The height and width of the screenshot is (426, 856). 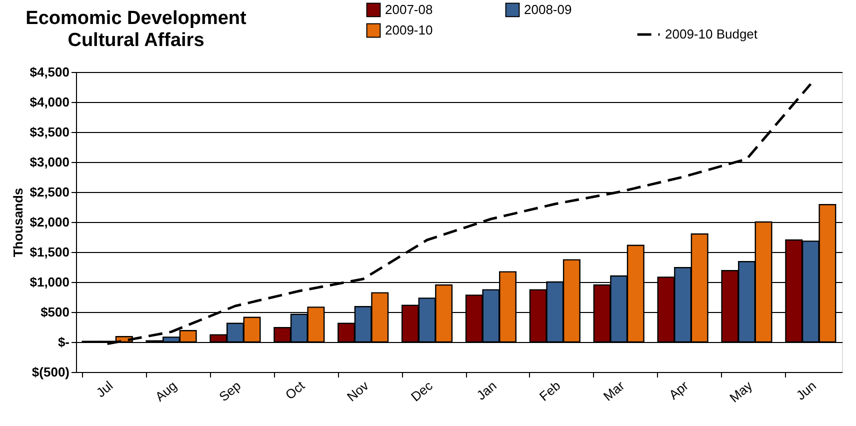 What do you see at coordinates (50, 72) in the screenshot?
I see `y-tick-label: $4,500` at bounding box center [50, 72].